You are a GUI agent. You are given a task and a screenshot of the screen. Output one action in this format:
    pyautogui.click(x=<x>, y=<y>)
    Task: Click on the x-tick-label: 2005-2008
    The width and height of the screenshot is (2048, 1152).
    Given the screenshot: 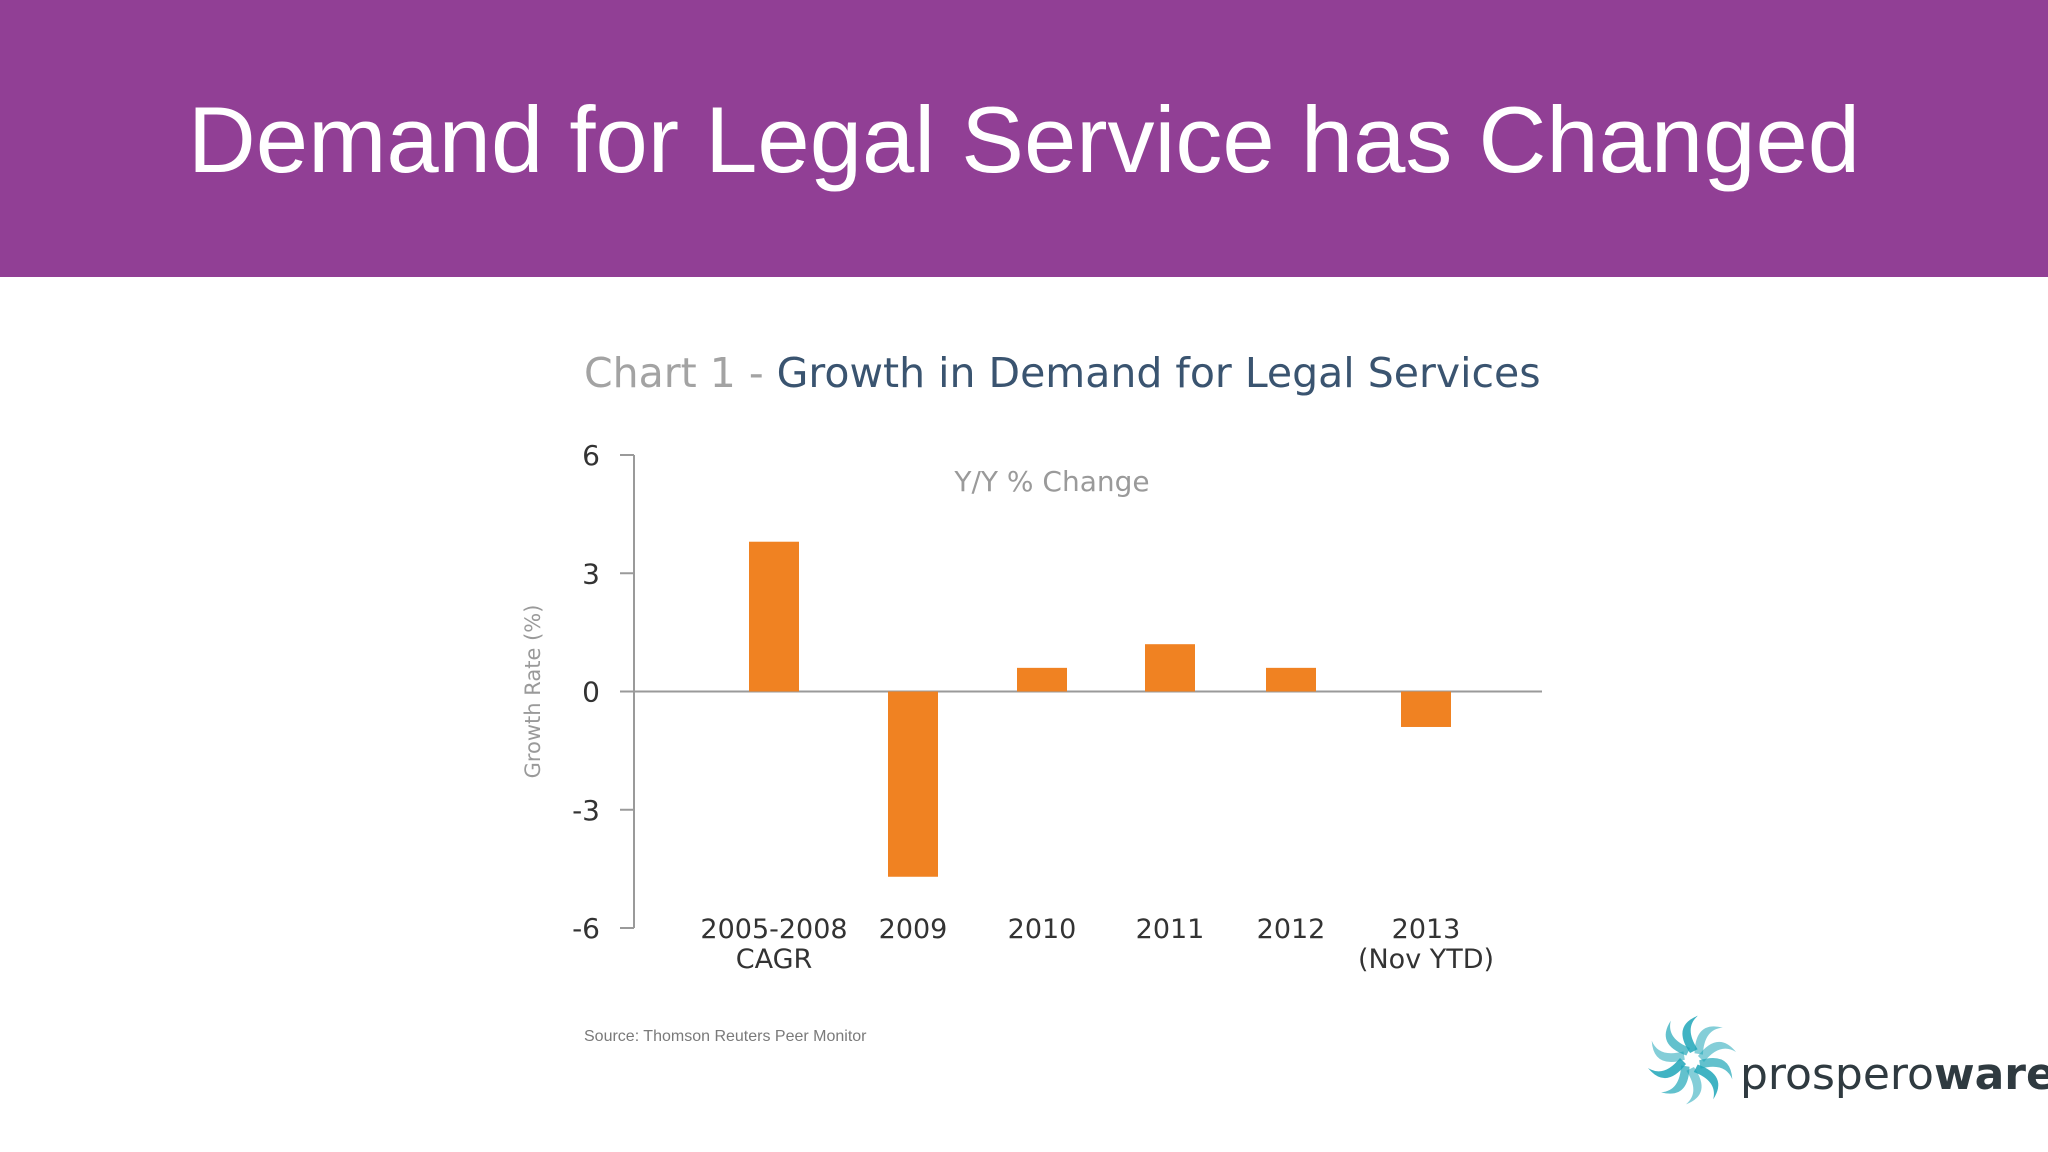 What is the action you would take?
    pyautogui.click(x=773, y=929)
    